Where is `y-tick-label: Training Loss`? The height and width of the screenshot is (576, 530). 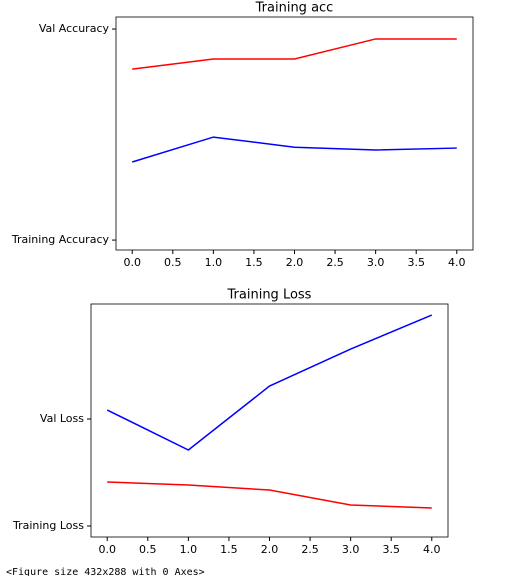
y-tick-label: Training Loss is located at coordinates (48, 525).